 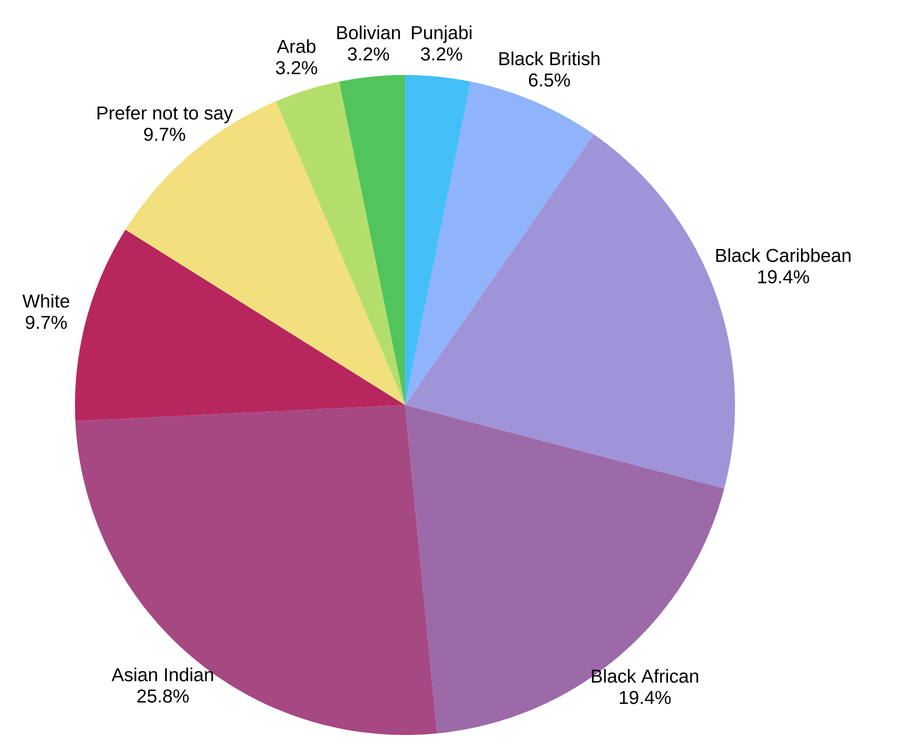 I want to click on slice-label: Black African, so click(x=645, y=676).